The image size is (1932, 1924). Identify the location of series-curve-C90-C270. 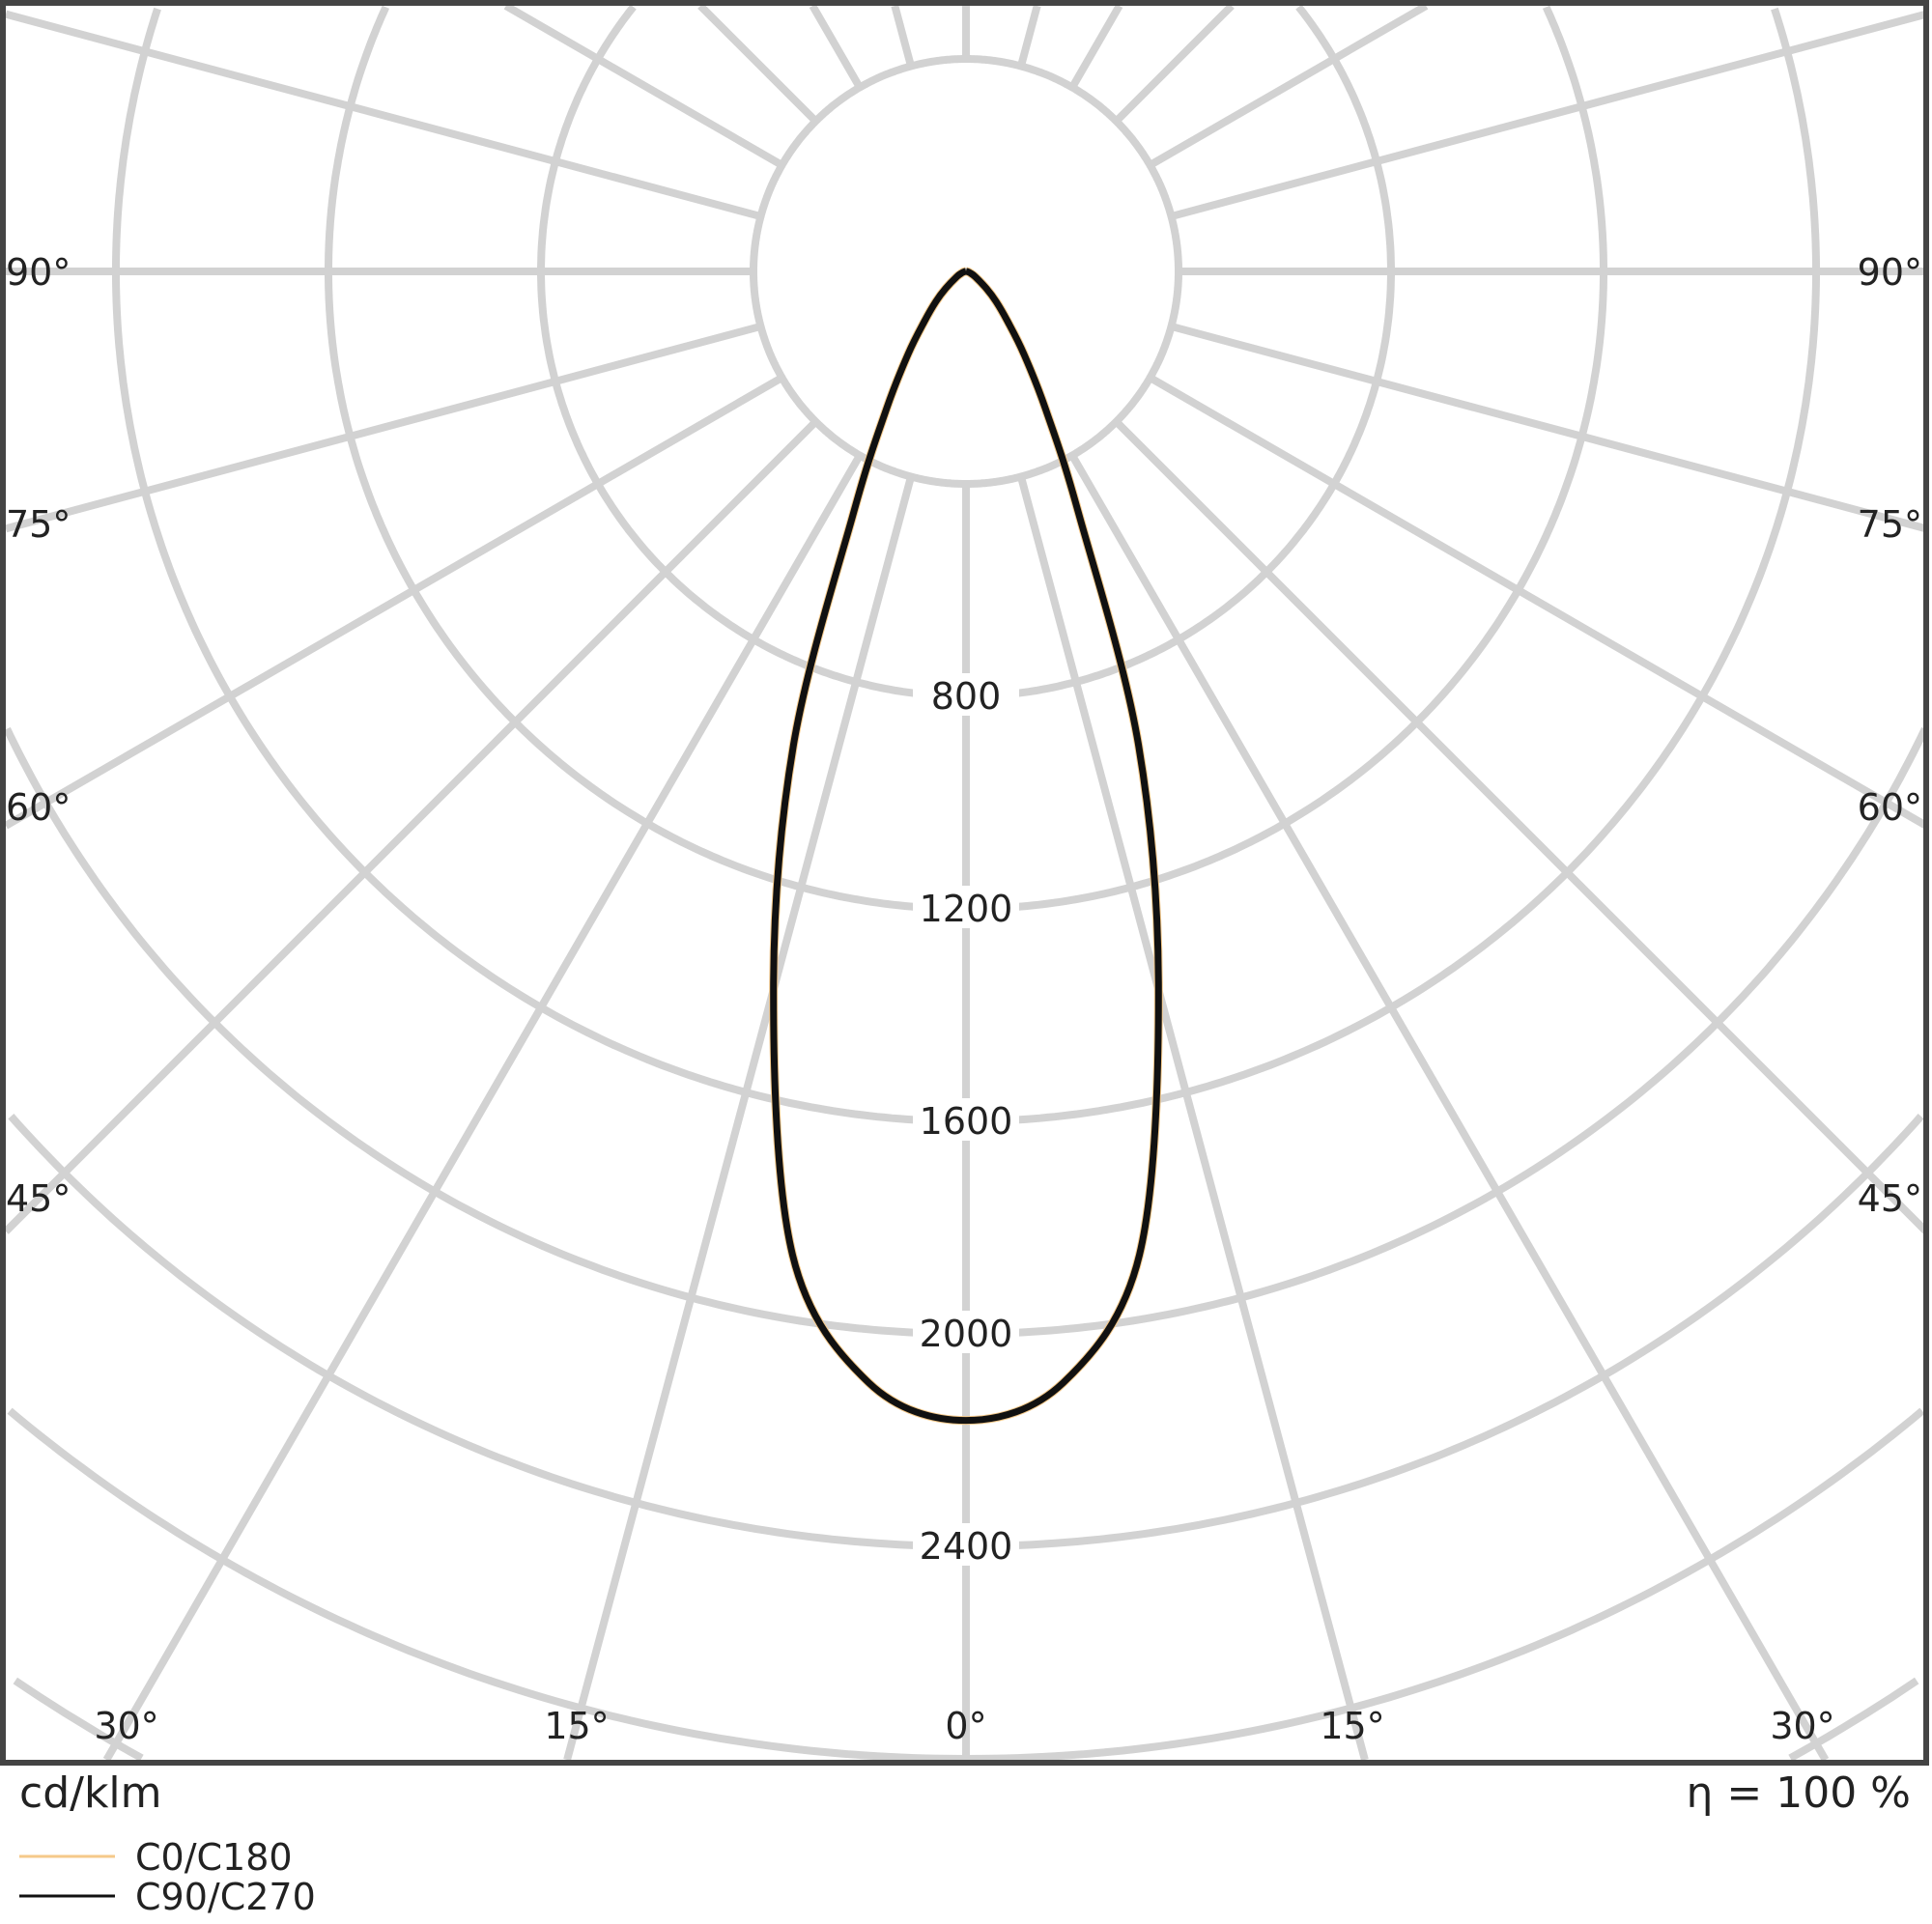
(966, 846).